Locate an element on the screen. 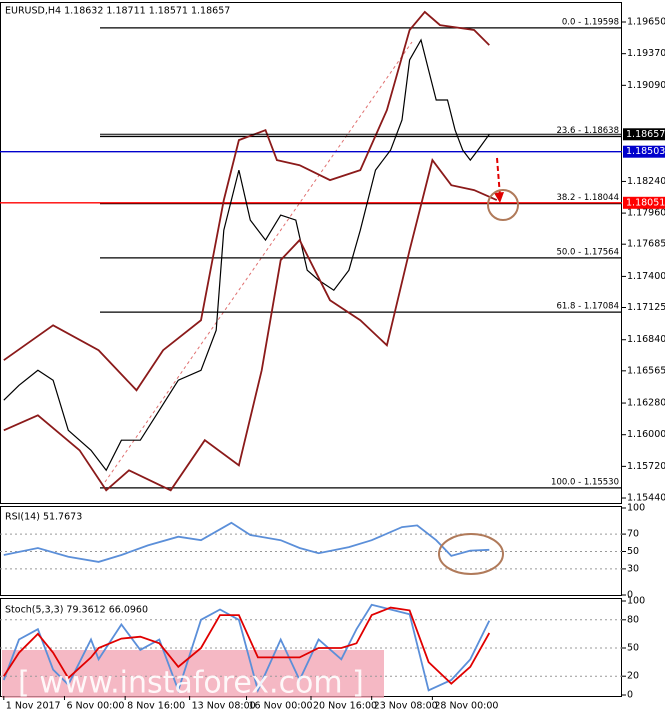 This screenshot has width=665, height=720. y-tick-label: 1.18240 is located at coordinates (646, 181).